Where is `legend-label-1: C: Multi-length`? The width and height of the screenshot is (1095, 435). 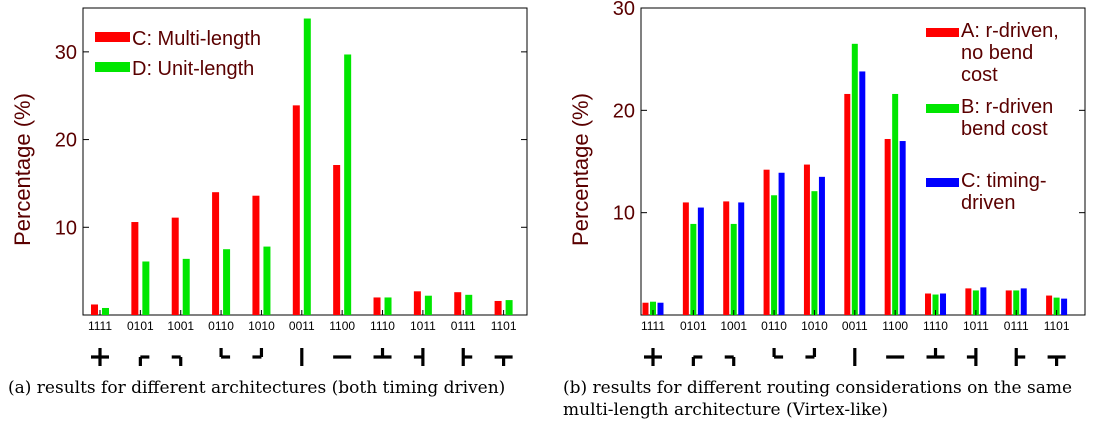 legend-label-1: C: Multi-length is located at coordinates (196, 39).